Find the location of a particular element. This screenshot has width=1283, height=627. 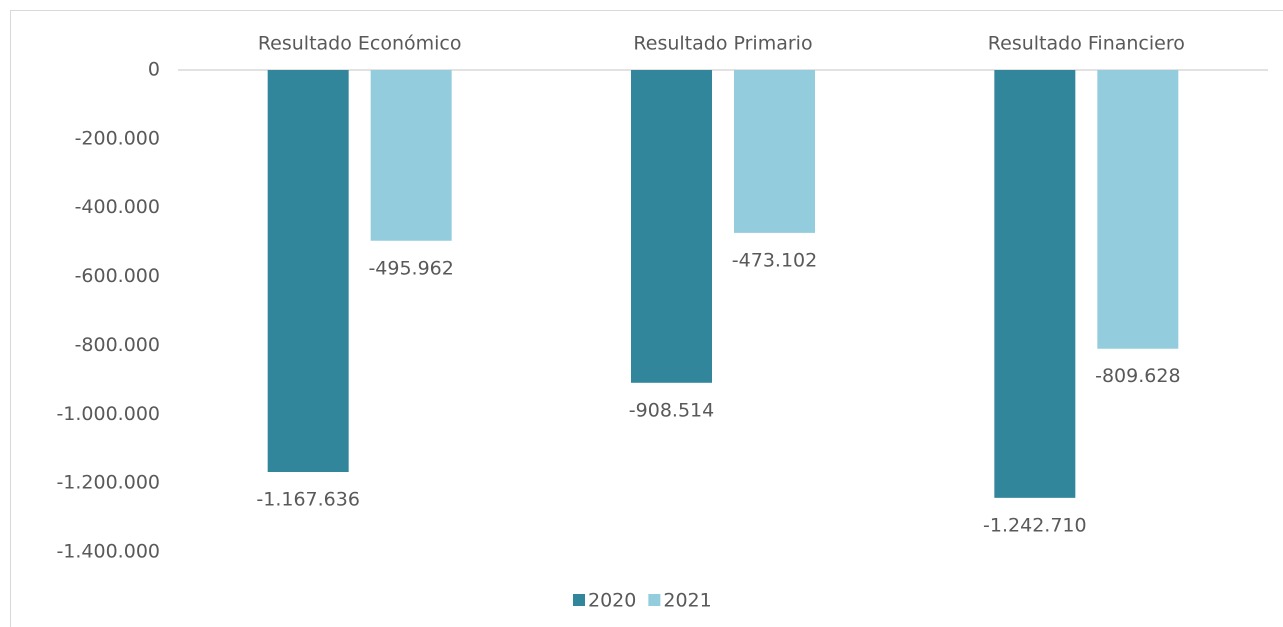

legend-label: 2020 is located at coordinates (612, 601).